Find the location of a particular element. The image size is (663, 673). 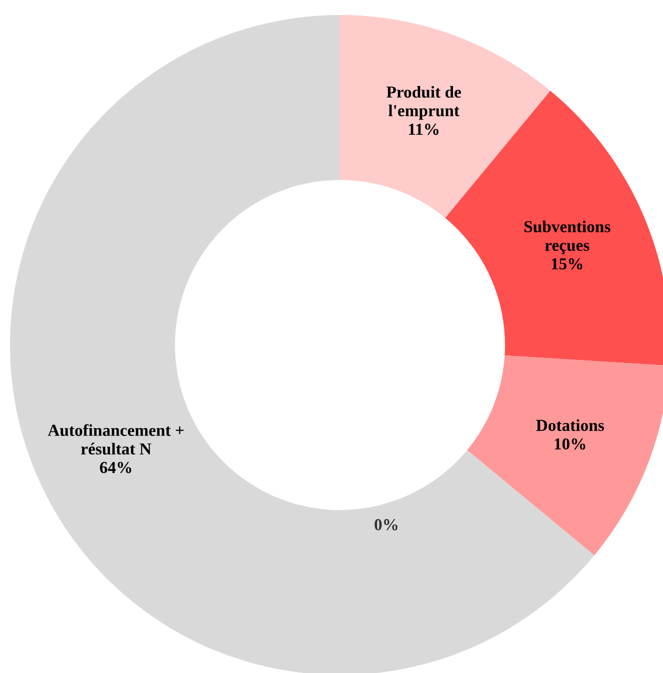

data-label: 15% is located at coordinates (567, 264).